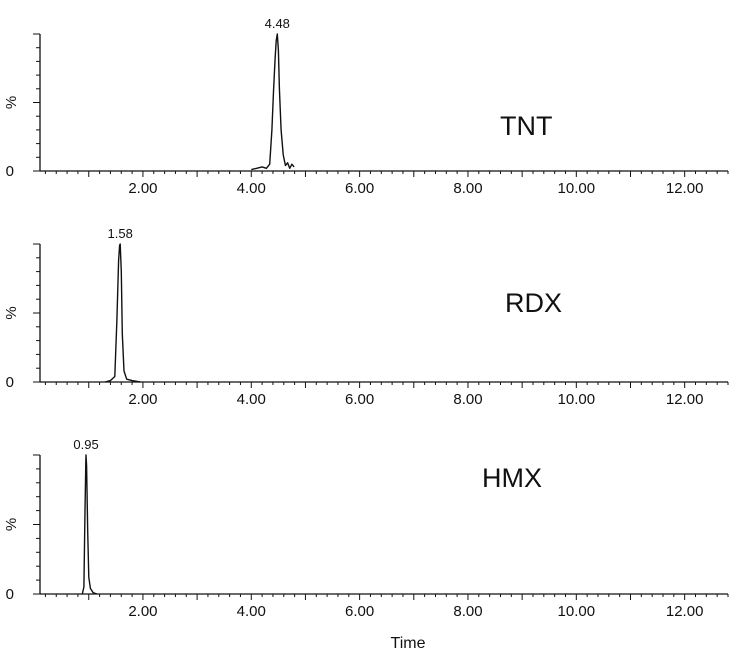  I want to click on peak-label-tnt: 4.48, so click(277, 23).